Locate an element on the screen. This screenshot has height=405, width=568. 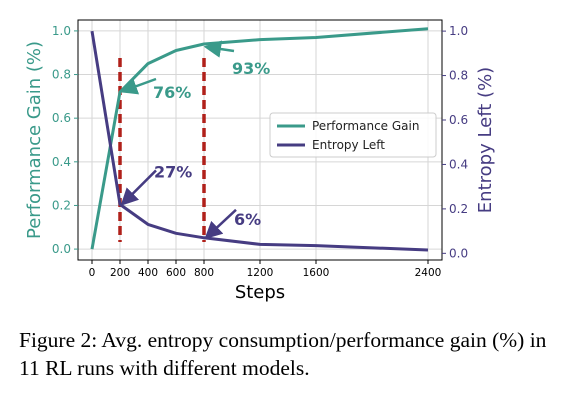
legend-label: Entropy Left is located at coordinates (348, 145).